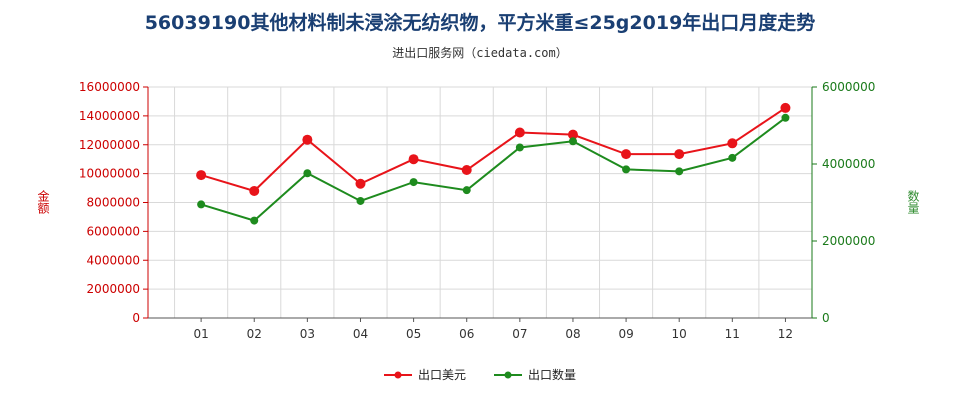 The width and height of the screenshot is (960, 400). What do you see at coordinates (397, 374) in the screenshot?
I see `legend-usd-marker` at bounding box center [397, 374].